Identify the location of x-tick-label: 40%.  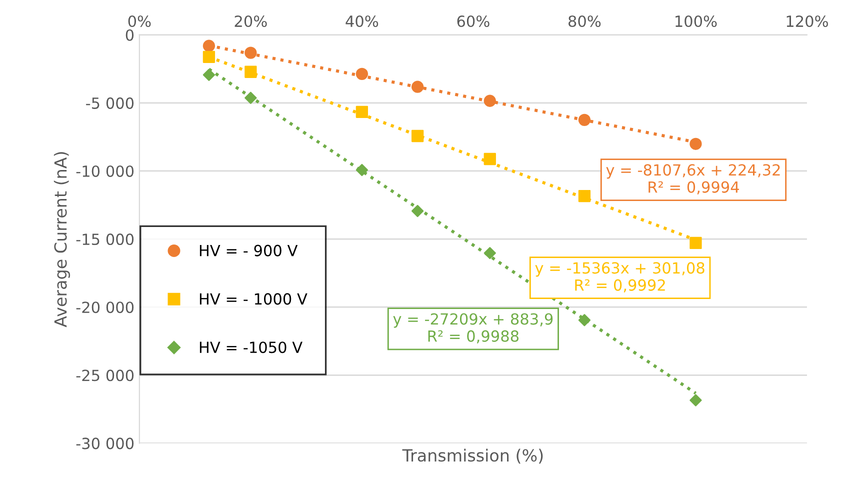
(362, 21).